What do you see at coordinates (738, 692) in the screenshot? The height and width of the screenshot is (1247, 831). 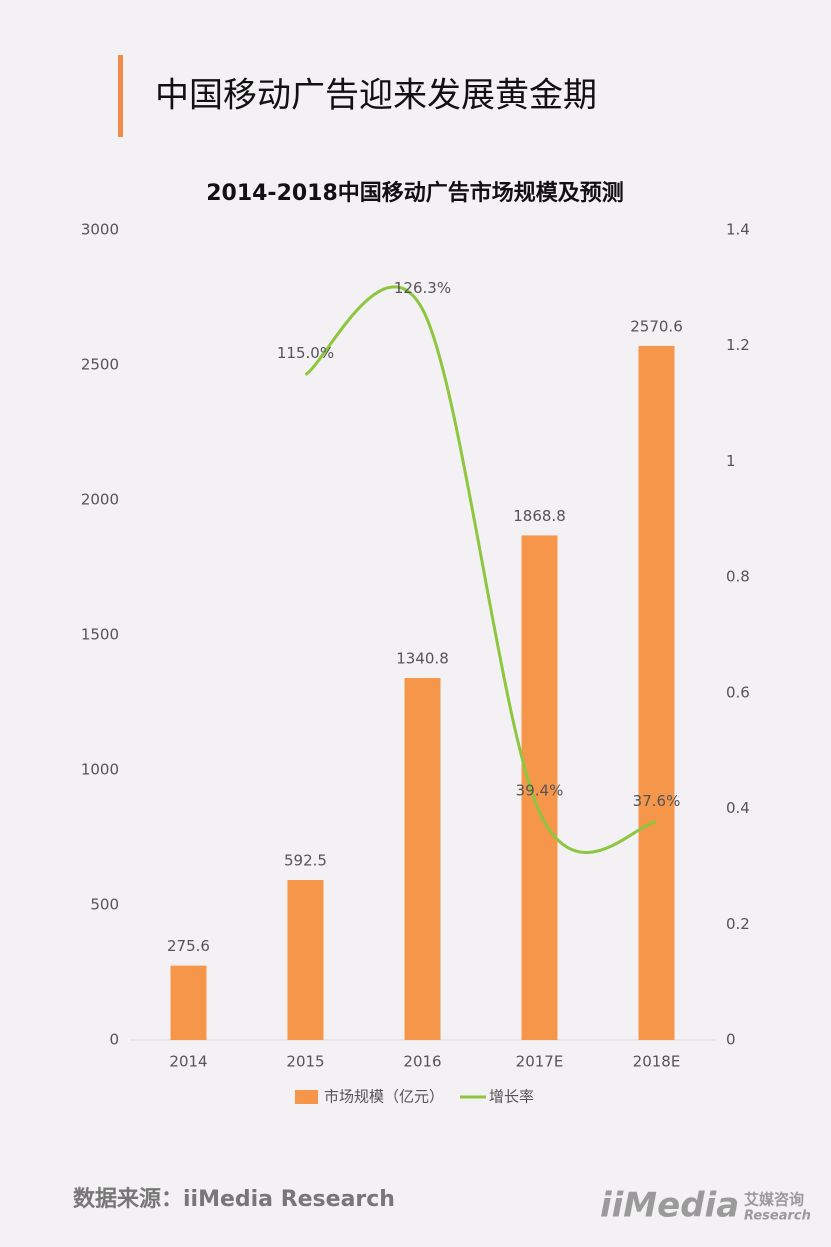 I see `y2-tick-label: 0.6` at bounding box center [738, 692].